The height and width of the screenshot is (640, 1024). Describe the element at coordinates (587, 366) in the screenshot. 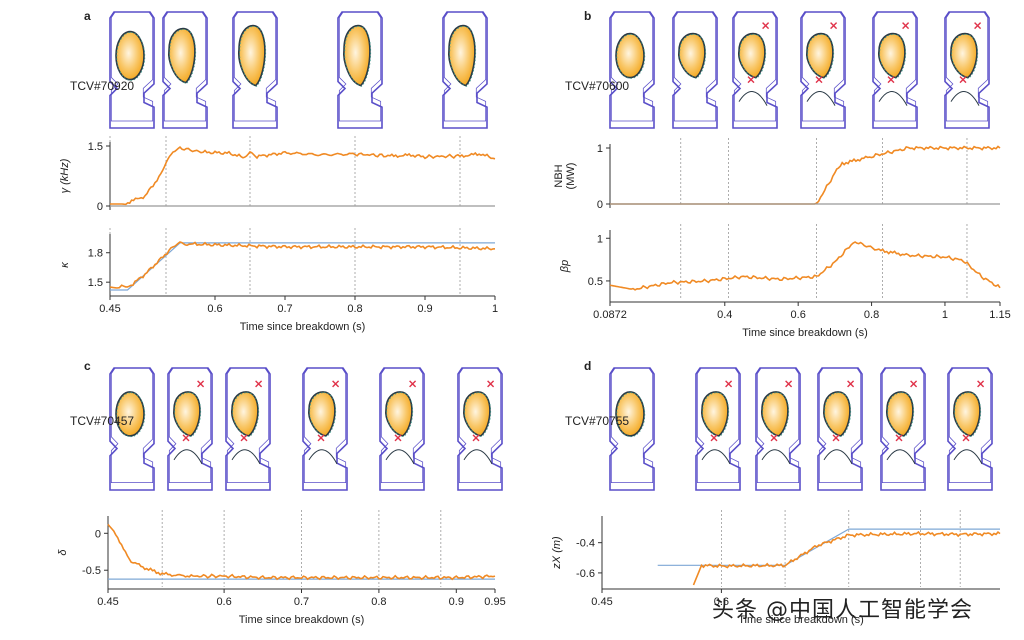

I see `panel-letter: d` at that location.